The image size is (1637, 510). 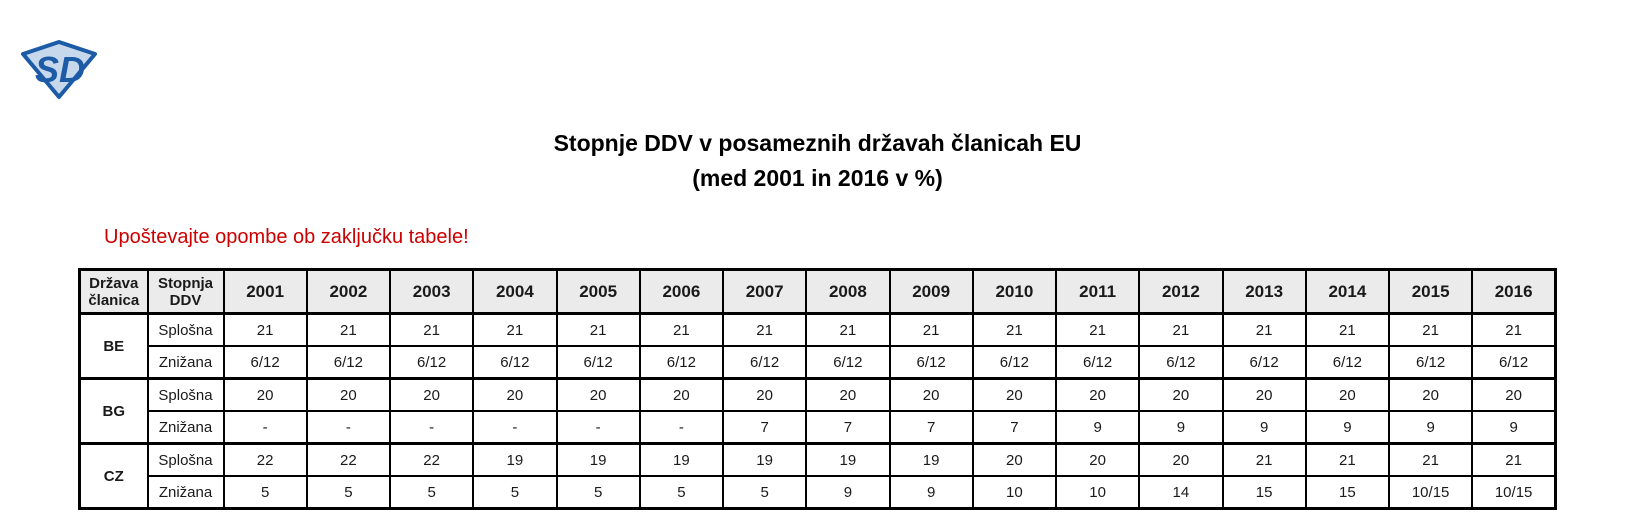 What do you see at coordinates (817, 178) in the screenshot?
I see `title-line-2: (med 2001 in 2016 v %)` at bounding box center [817, 178].